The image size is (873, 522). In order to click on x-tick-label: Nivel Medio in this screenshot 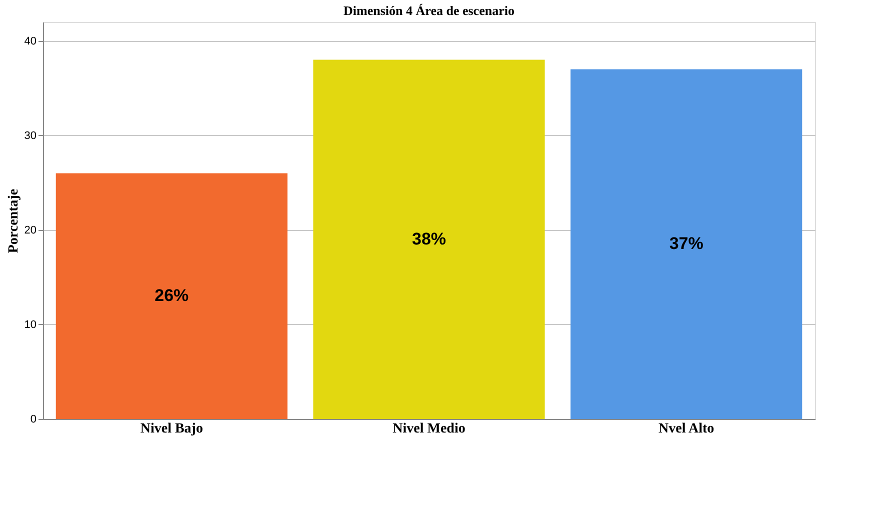, I will do `click(429, 429)`.